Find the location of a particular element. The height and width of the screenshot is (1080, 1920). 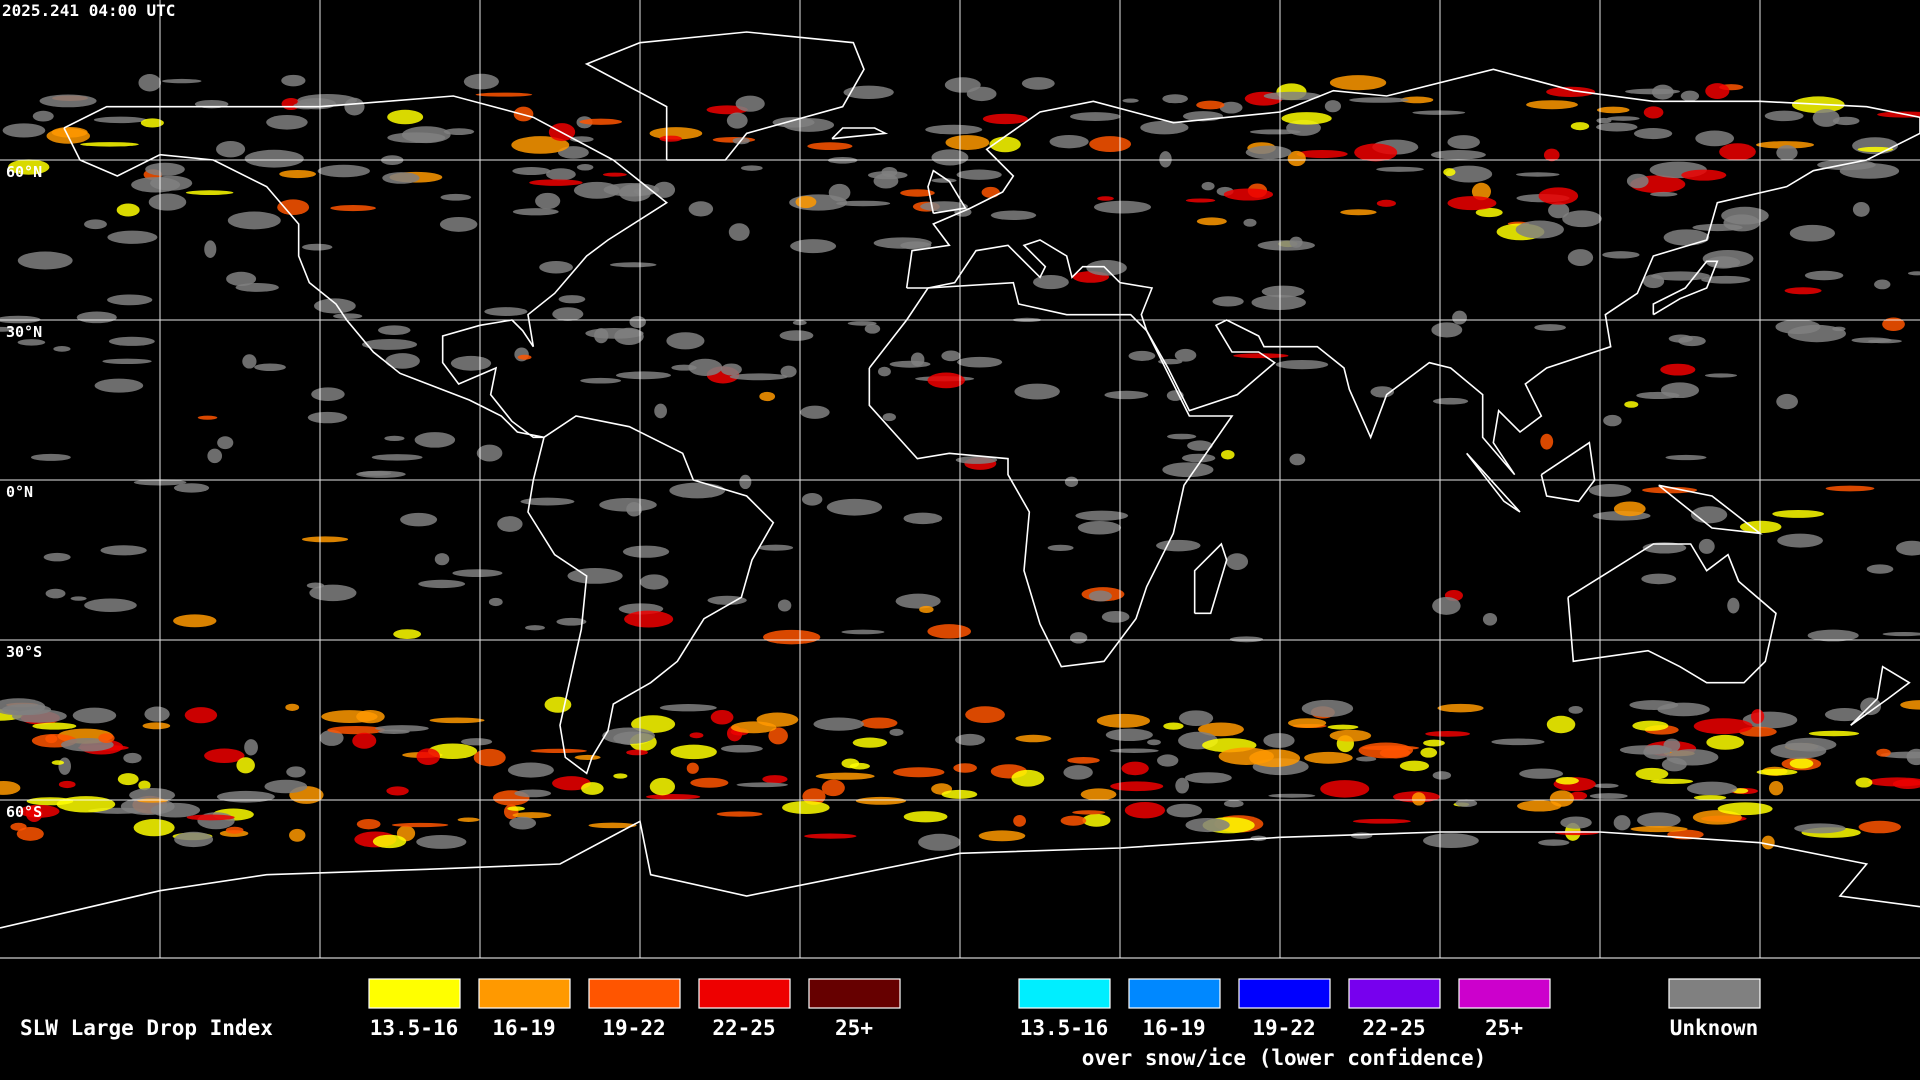

legend-label: 16-19 is located at coordinates (1173, 1028).